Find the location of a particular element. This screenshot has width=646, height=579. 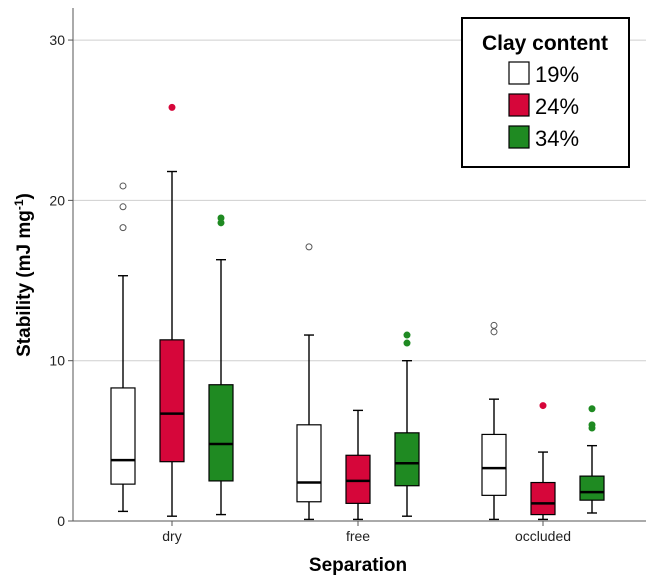

legend-title: Clay content is located at coordinates (545, 43).